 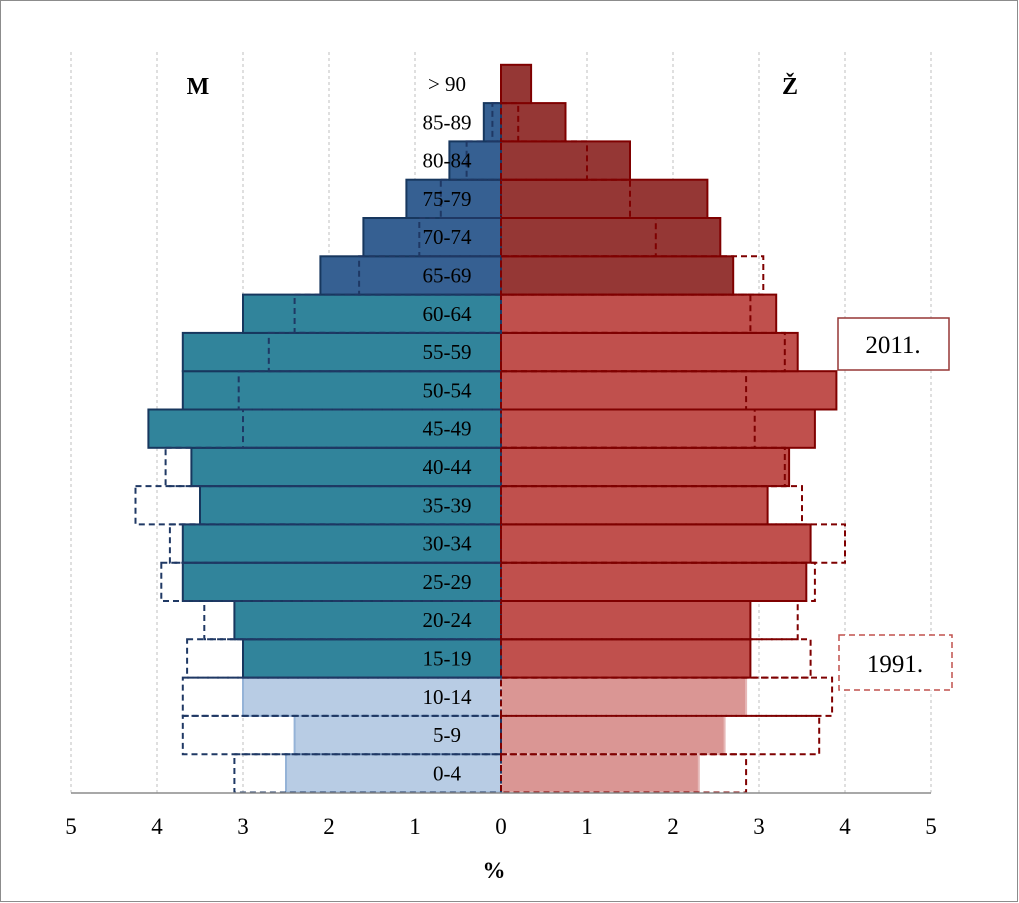 I want to click on age-label-80-84: 80-84, so click(x=447, y=161).